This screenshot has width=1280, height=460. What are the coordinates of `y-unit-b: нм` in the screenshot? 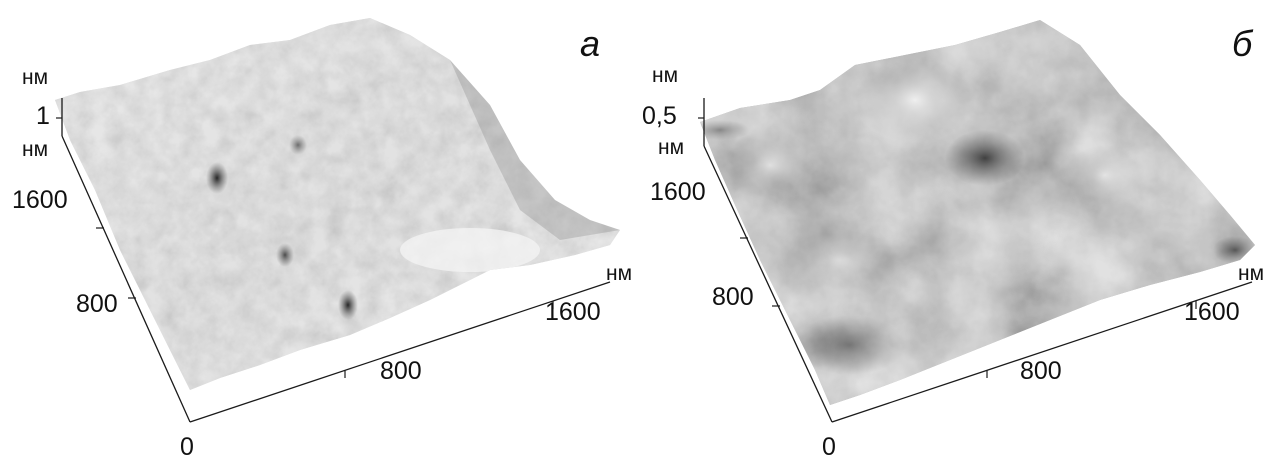 It's located at (671, 147).